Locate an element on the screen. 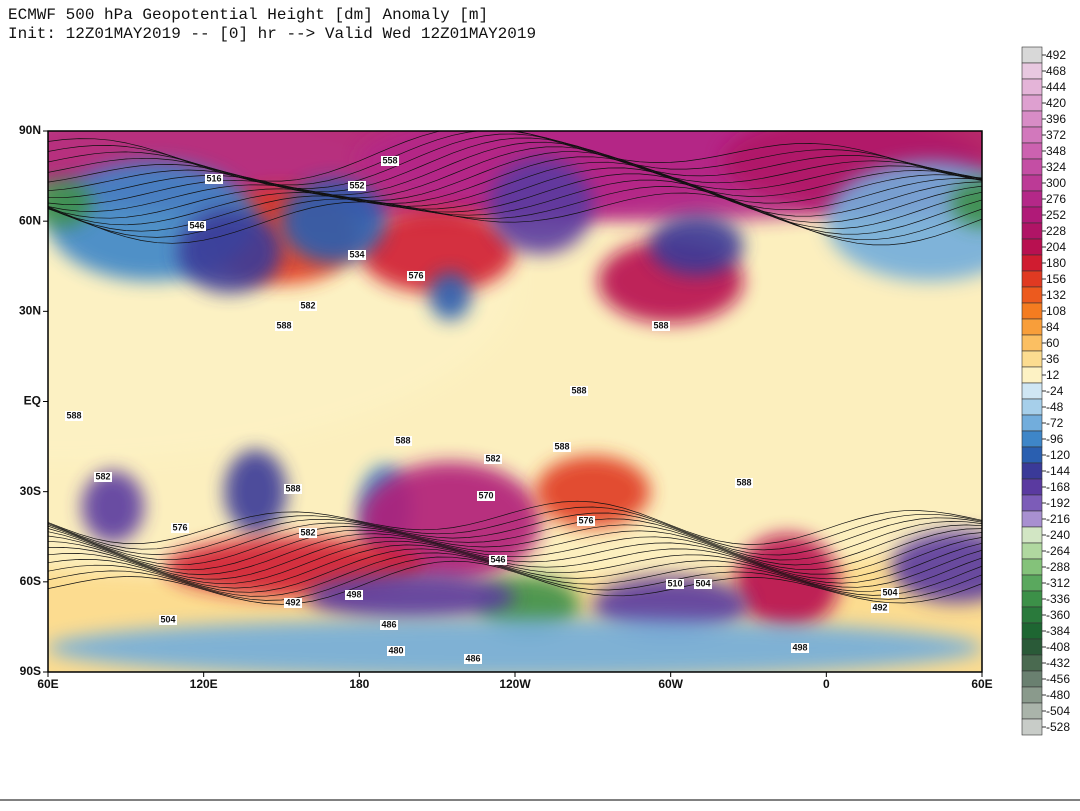 This screenshot has height=811, width=1080. contour-label: 486 is located at coordinates (472, 658).